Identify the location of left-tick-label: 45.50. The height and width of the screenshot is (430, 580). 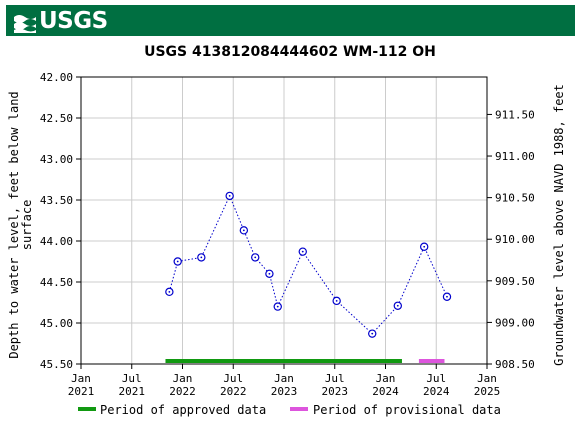
(56, 364).